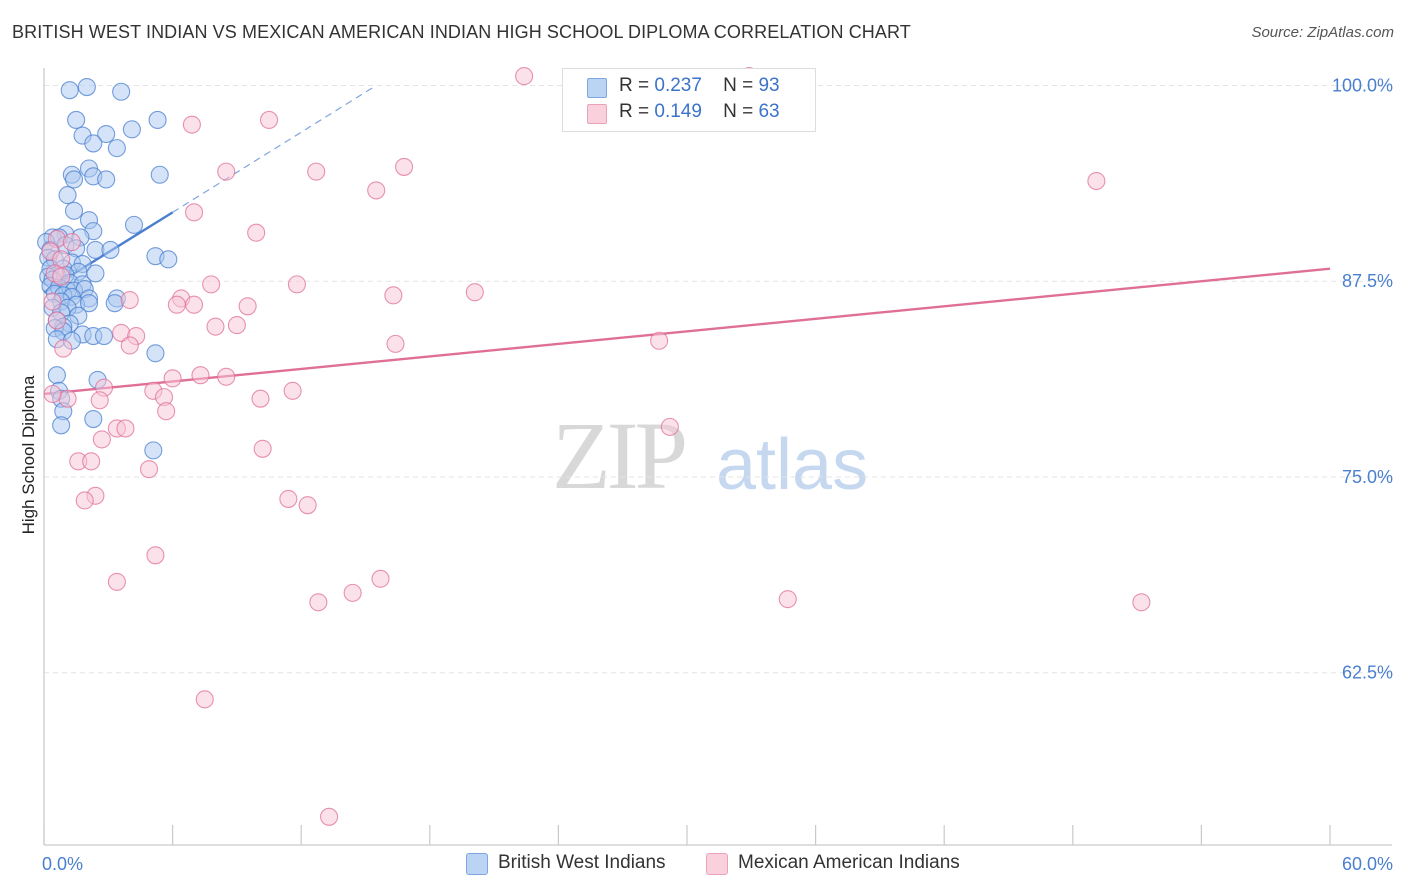 The width and height of the screenshot is (1406, 892). Describe the element at coordinates (1362, 85) in the screenshot. I see `y-tick-label: 100.0%` at that location.